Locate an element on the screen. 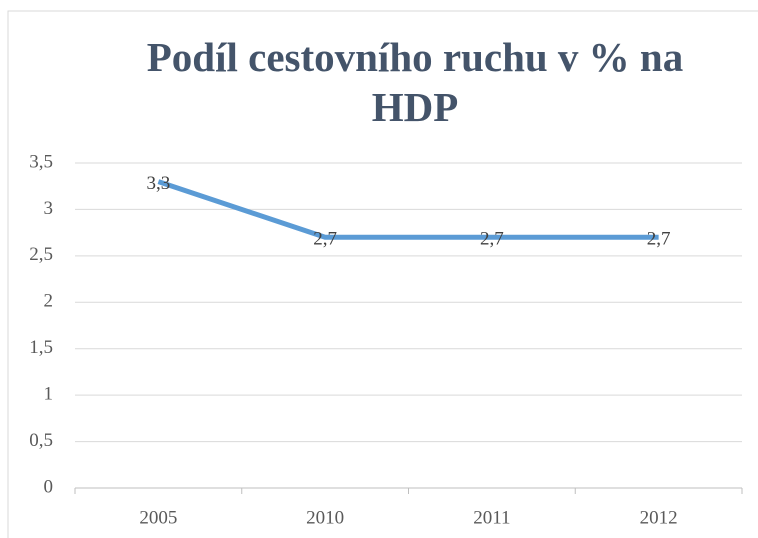 This screenshot has height=538, width=758. y-tick-label: 2,5 is located at coordinates (41, 254).